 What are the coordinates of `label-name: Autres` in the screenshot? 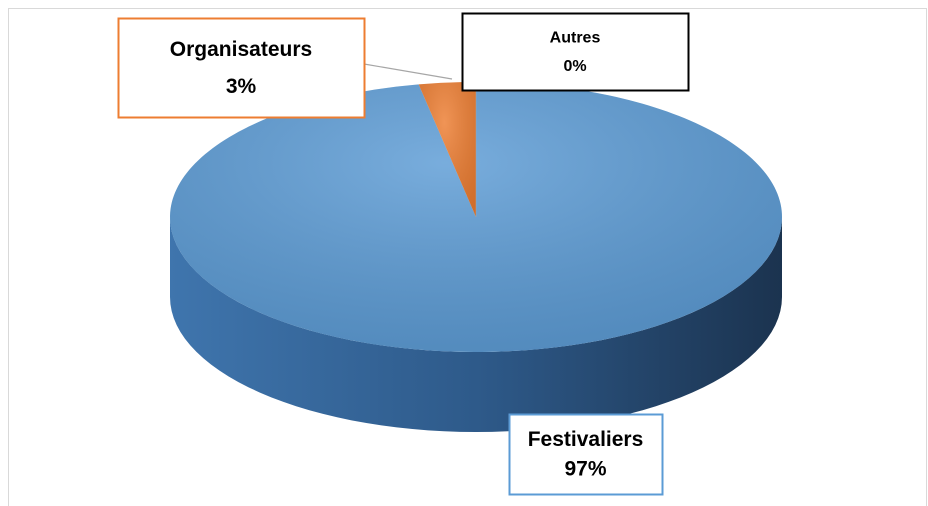 It's located at (575, 38).